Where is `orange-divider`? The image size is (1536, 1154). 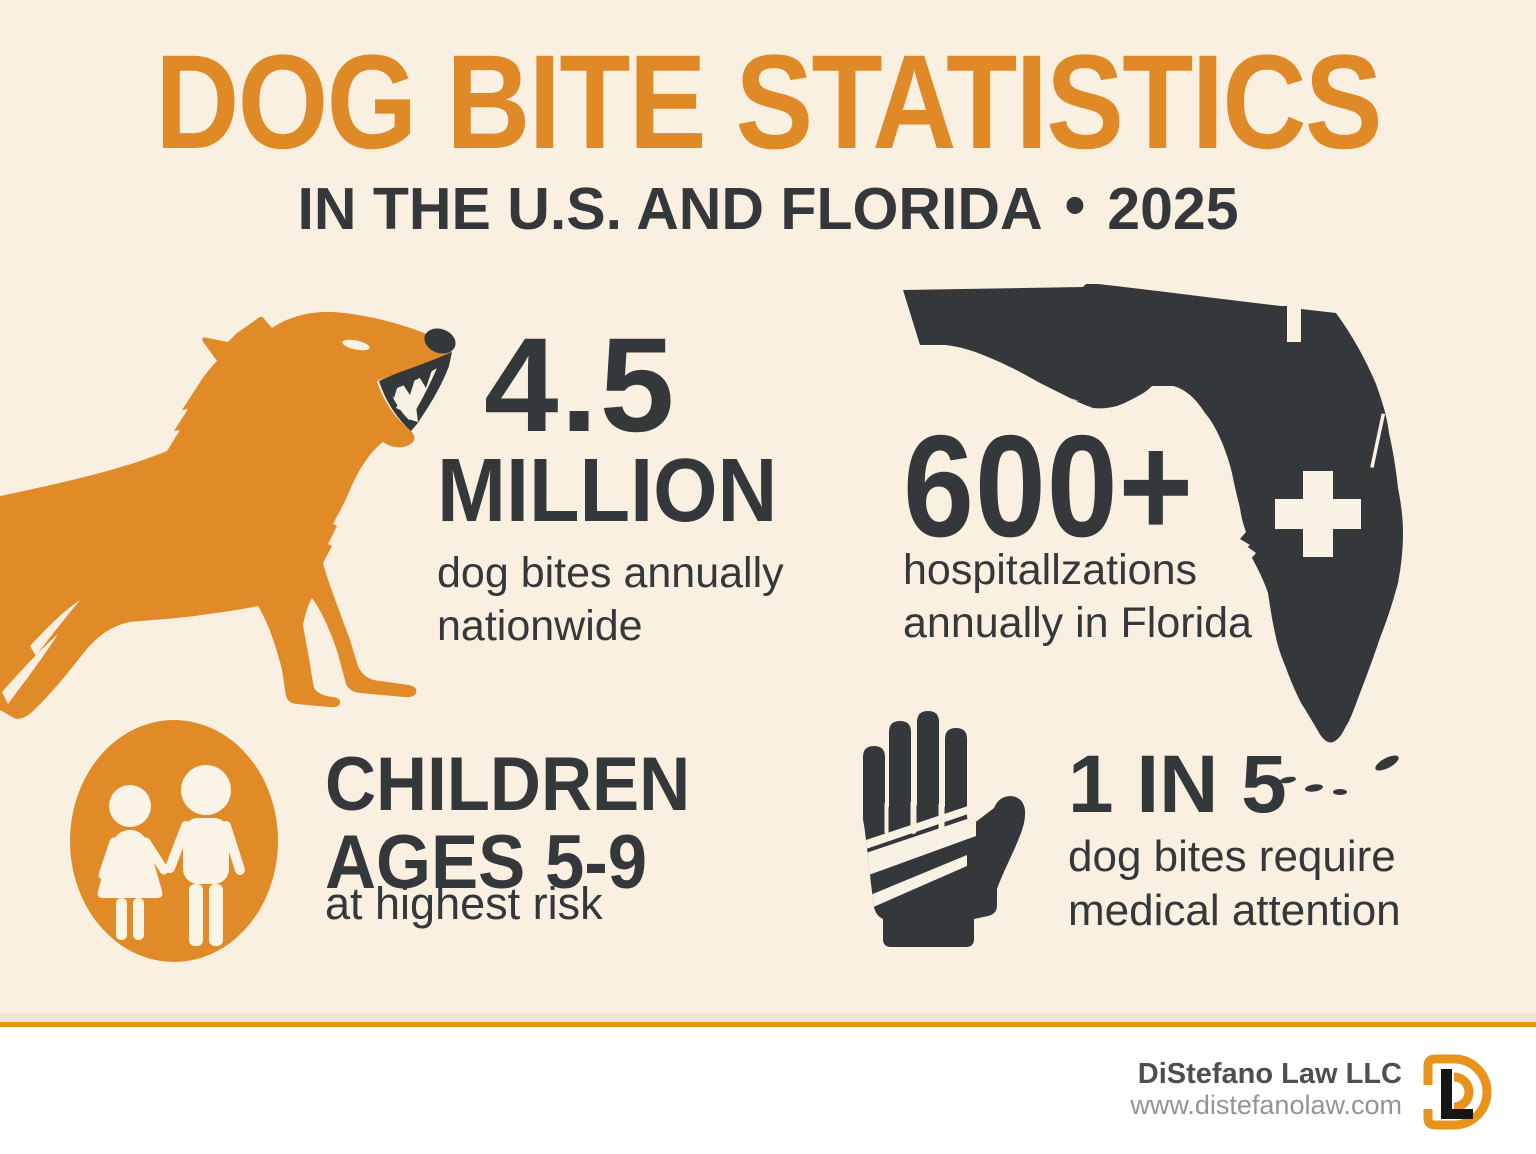
orange-divider is located at coordinates (768, 1024).